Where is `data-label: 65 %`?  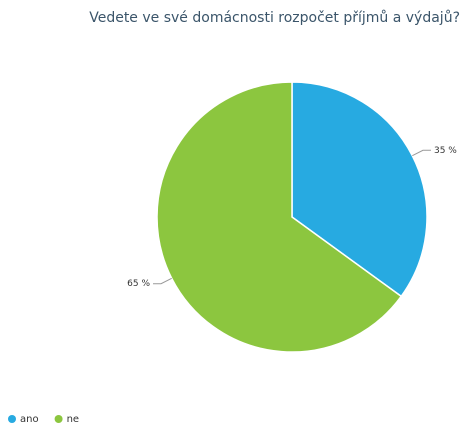
data-label: 65 % is located at coordinates (138, 284).